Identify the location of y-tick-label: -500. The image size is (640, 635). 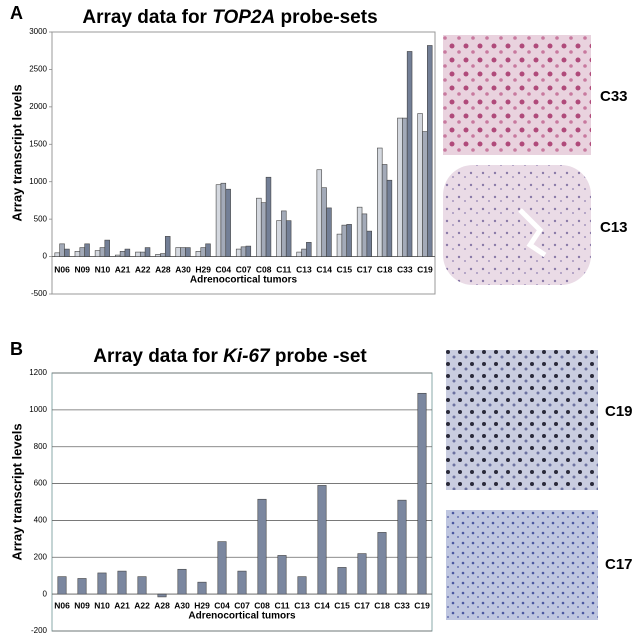
(39, 293).